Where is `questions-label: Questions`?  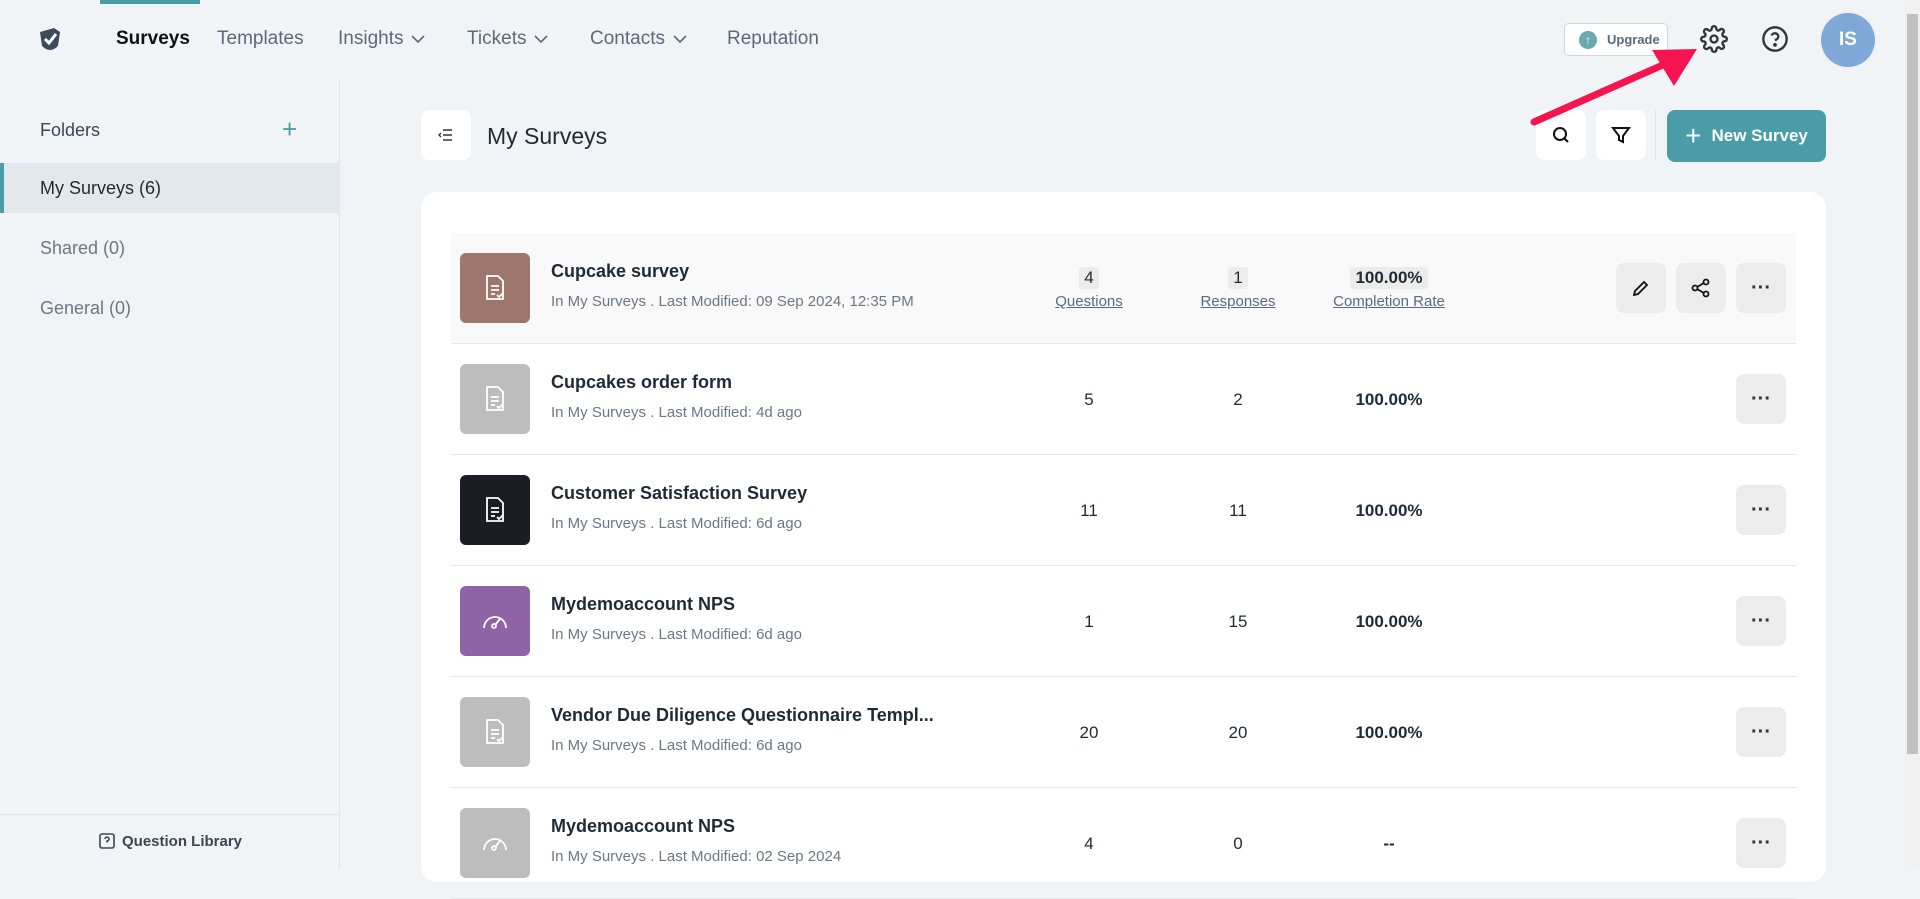 questions-label: Questions is located at coordinates (1089, 301).